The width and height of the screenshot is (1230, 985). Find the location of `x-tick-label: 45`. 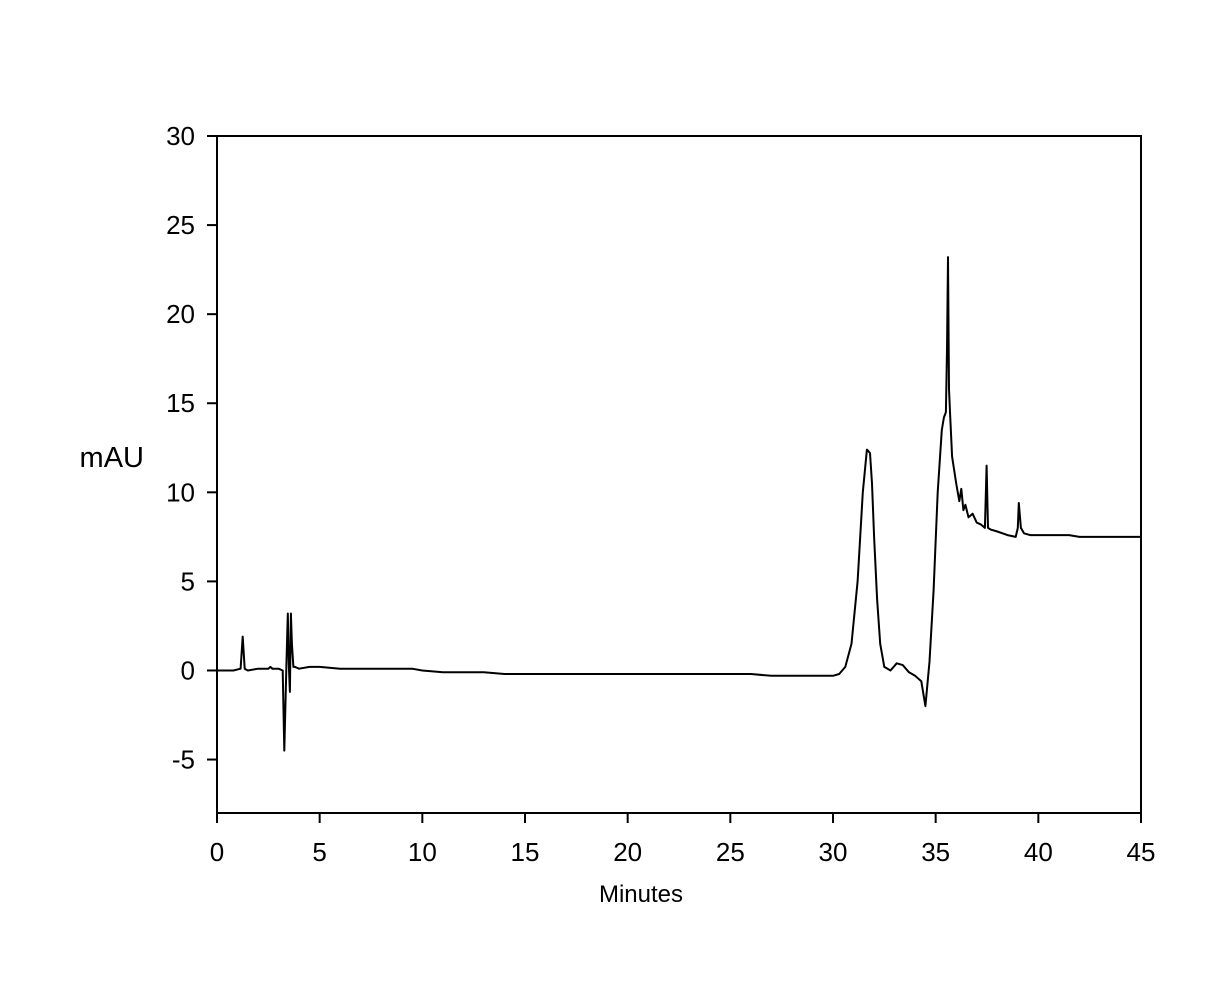

x-tick-label: 45 is located at coordinates (1141, 852).